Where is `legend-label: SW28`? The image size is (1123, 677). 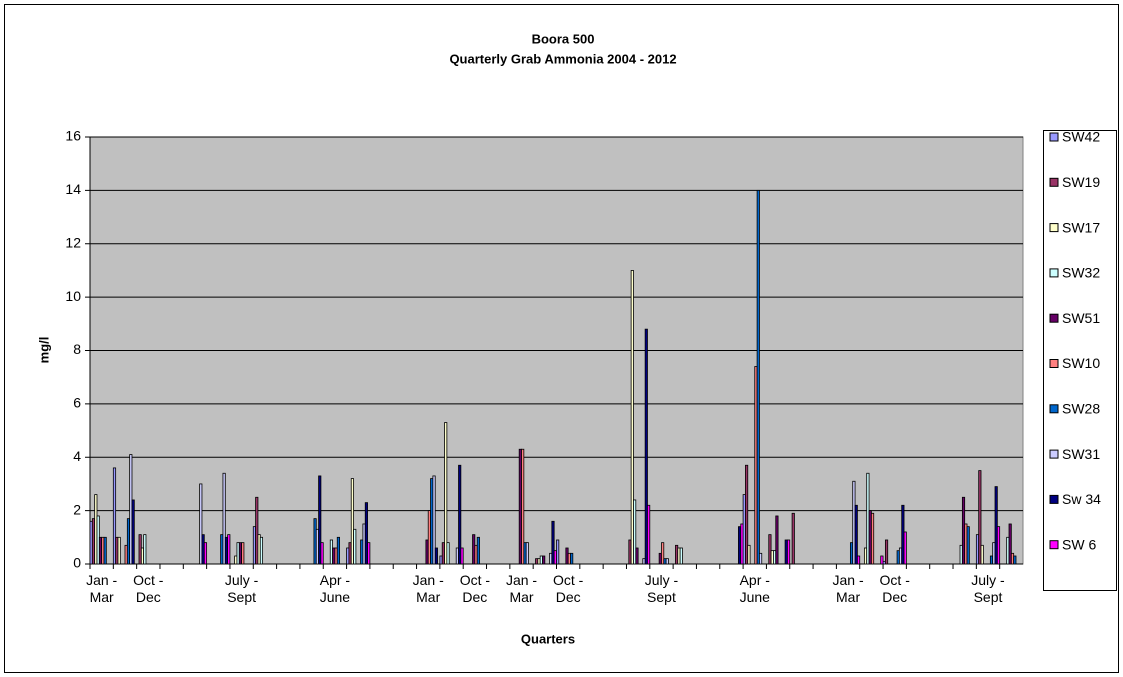
legend-label: SW28 is located at coordinates (1081, 409).